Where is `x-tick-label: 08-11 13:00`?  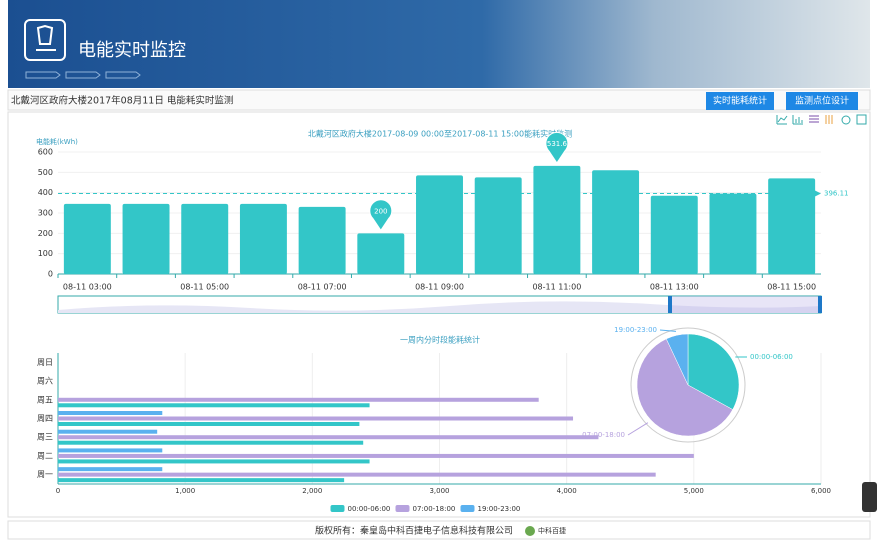
x-tick-label: 08-11 13:00 is located at coordinates (674, 287).